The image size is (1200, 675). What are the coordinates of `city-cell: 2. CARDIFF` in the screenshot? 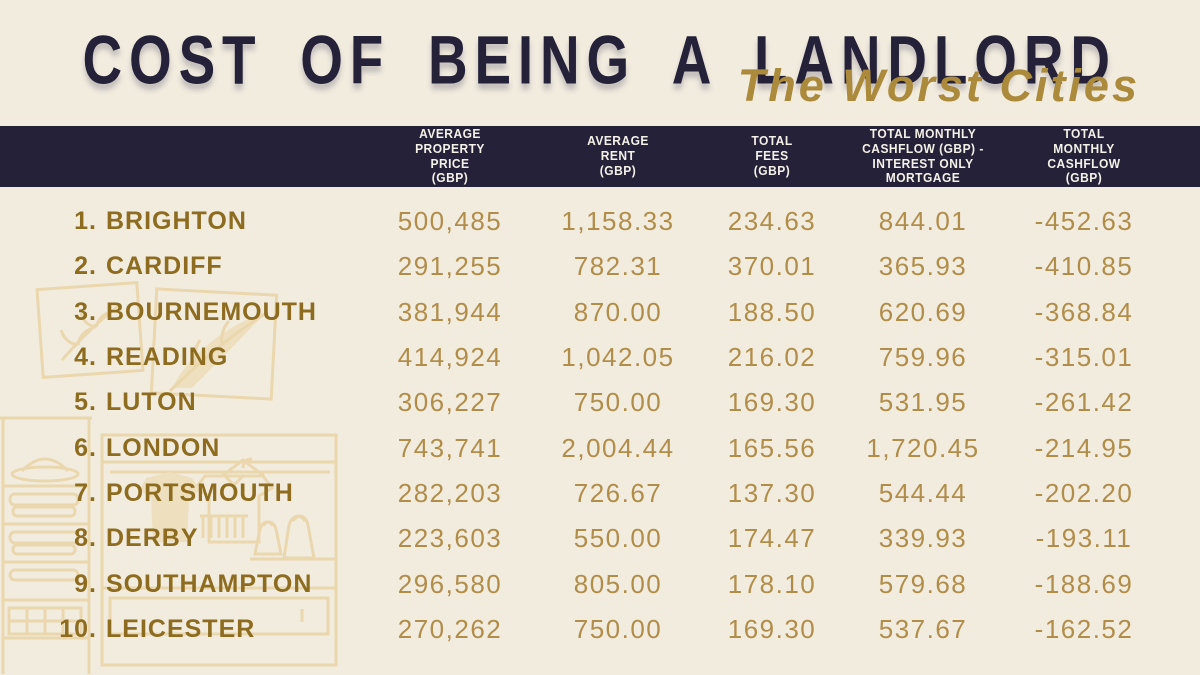 It's located at (195, 266).